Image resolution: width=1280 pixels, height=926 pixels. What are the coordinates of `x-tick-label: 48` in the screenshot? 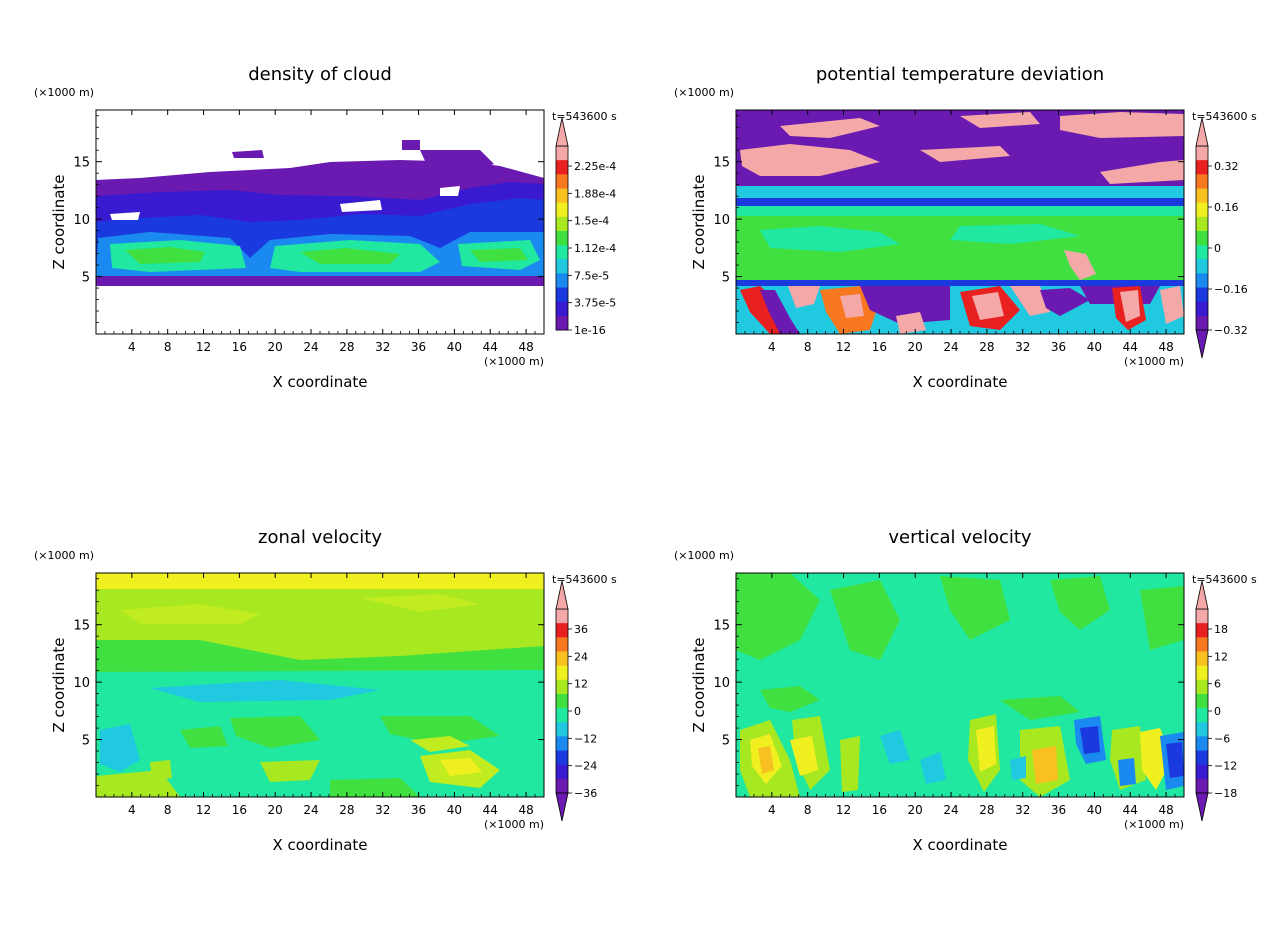 It's located at (525, 347).